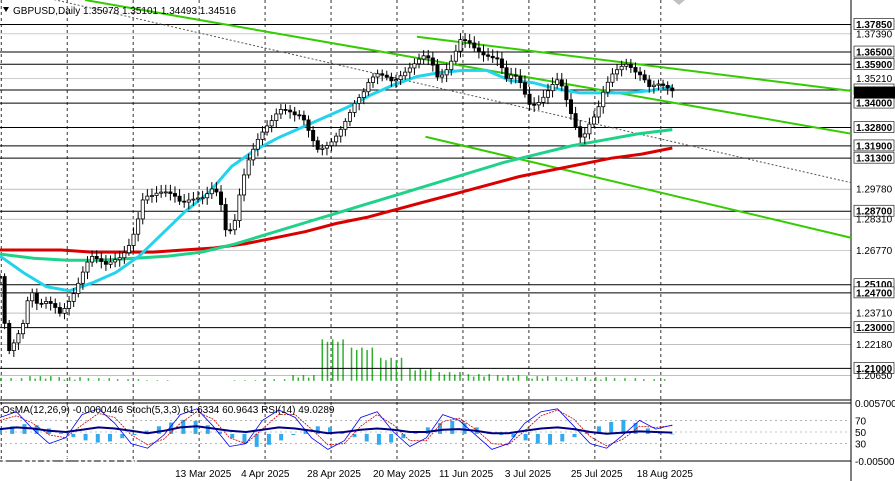  Describe the element at coordinates (14, 459) in the screenshot. I see `instaforex-logo-icon` at that location.